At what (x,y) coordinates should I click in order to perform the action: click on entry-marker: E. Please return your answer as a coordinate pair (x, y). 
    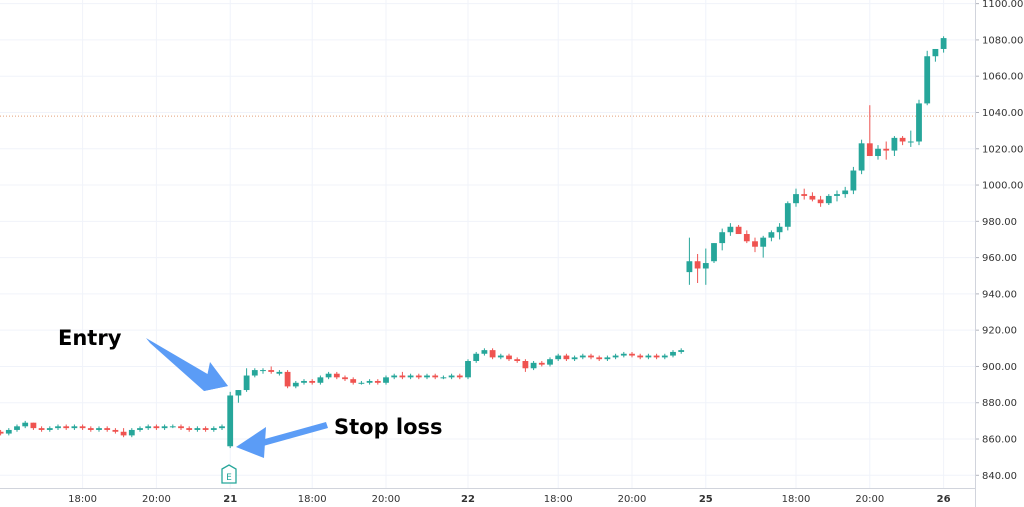
    Looking at the image, I should click on (229, 474).